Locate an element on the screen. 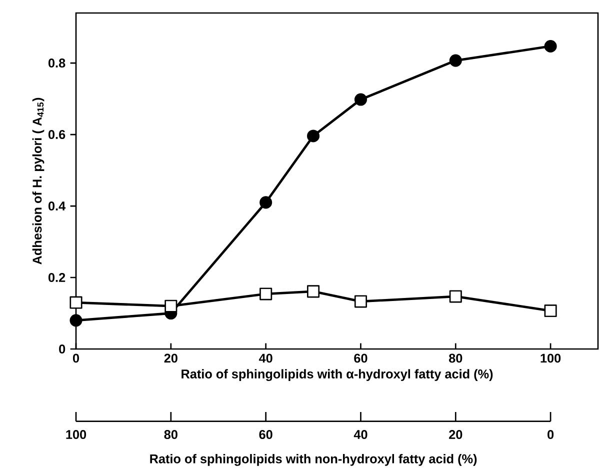  y-axis-title: Adhesion of H. pylori ( A$_{415}$) is located at coordinates (38, 181).